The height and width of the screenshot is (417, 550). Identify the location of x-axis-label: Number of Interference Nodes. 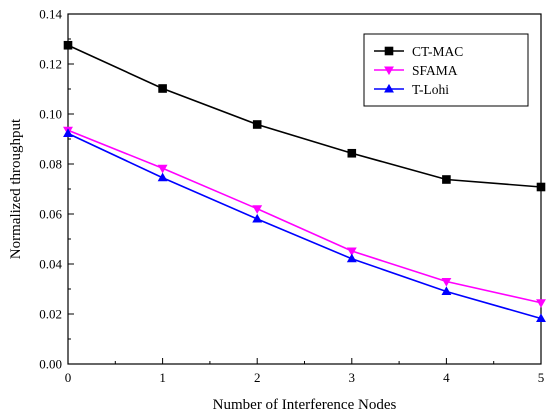
(305, 405).